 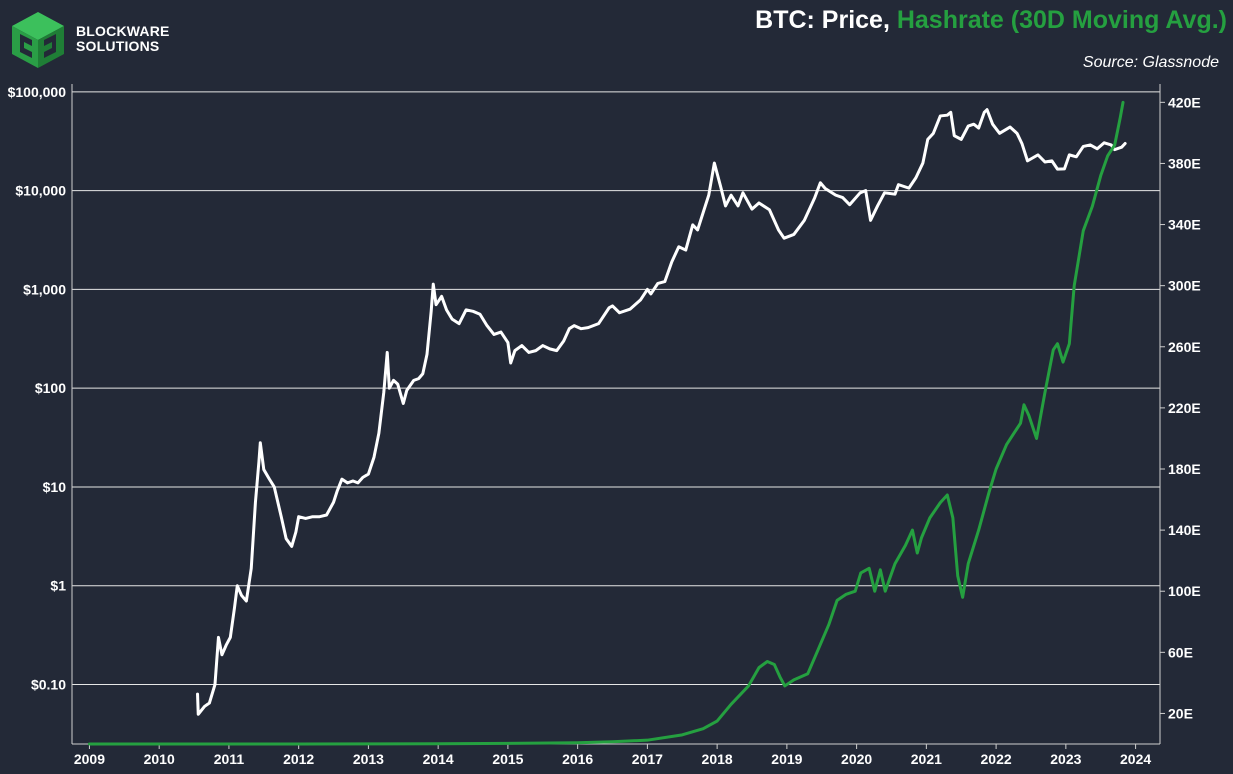 I want to click on x-tick-label: 2011, so click(x=229, y=759).